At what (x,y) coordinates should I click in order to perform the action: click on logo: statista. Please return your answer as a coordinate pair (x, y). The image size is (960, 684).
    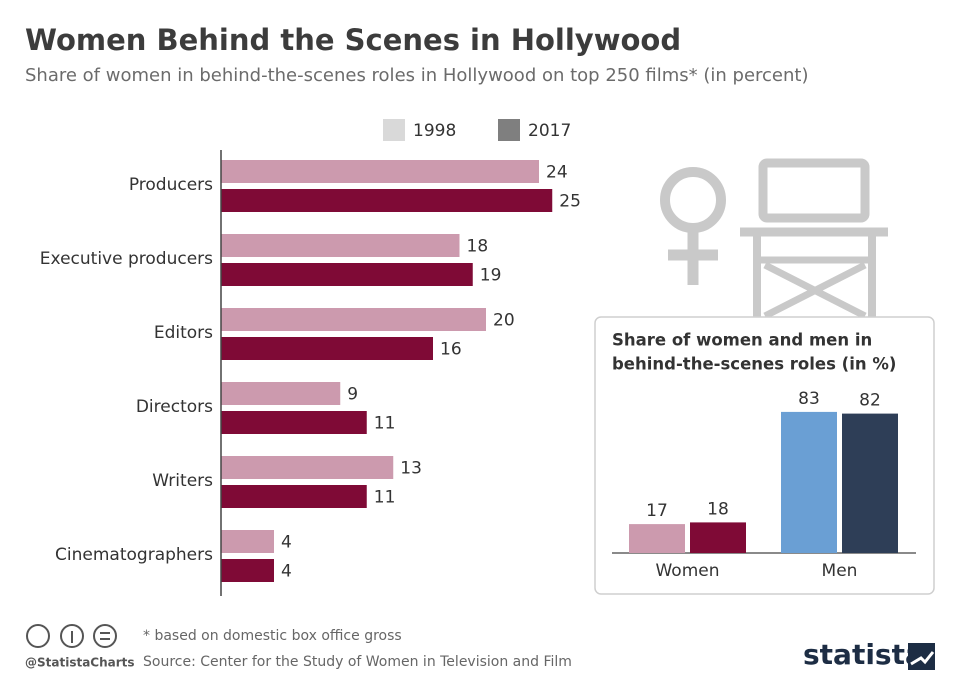
    Looking at the image, I should click on (863, 654).